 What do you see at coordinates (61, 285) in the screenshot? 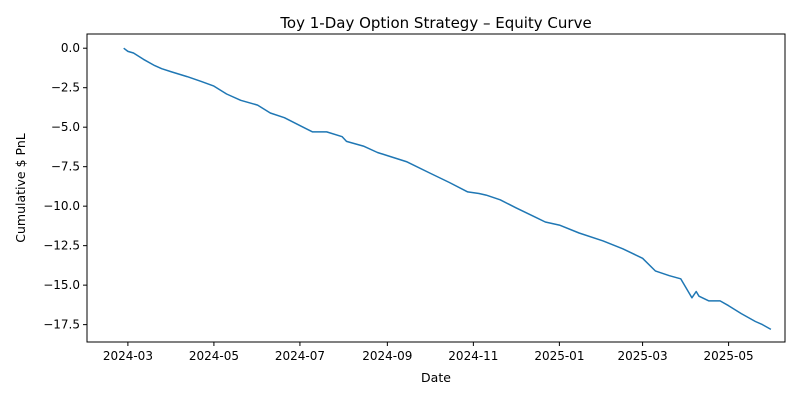
I see `y-tick-label: −15.0` at bounding box center [61, 285].